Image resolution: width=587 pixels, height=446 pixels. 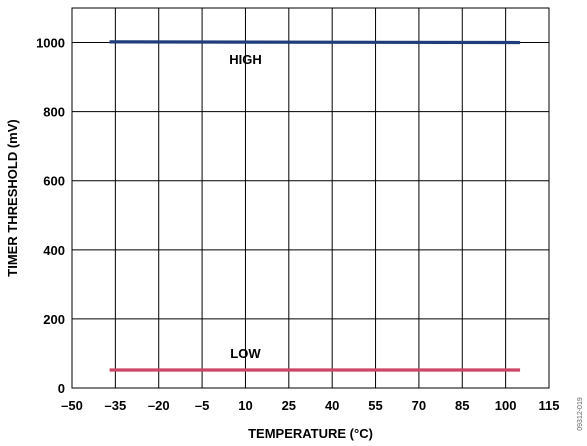 I want to click on x-tick-label: 85, so click(x=462, y=405).